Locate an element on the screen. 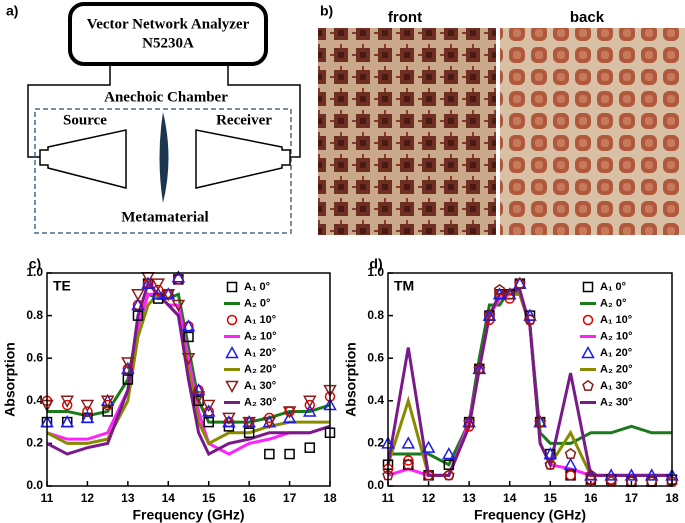 This screenshot has height=523, width=685. receiver-horn is located at coordinates (243, 159).